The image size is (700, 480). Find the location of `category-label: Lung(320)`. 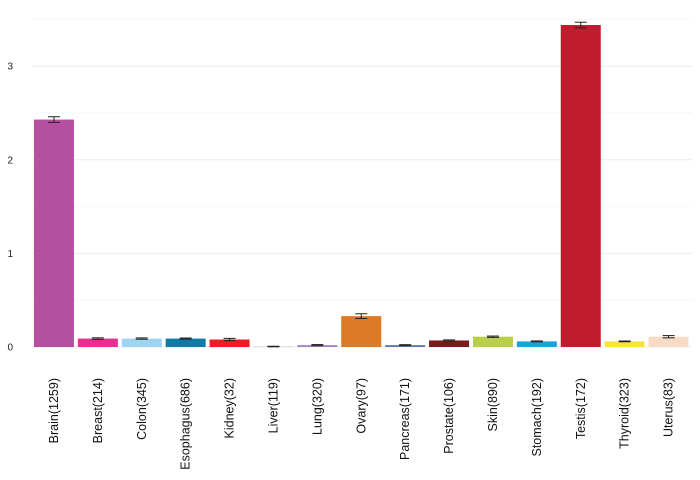

category-label: Lung(320) is located at coordinates (317, 406).